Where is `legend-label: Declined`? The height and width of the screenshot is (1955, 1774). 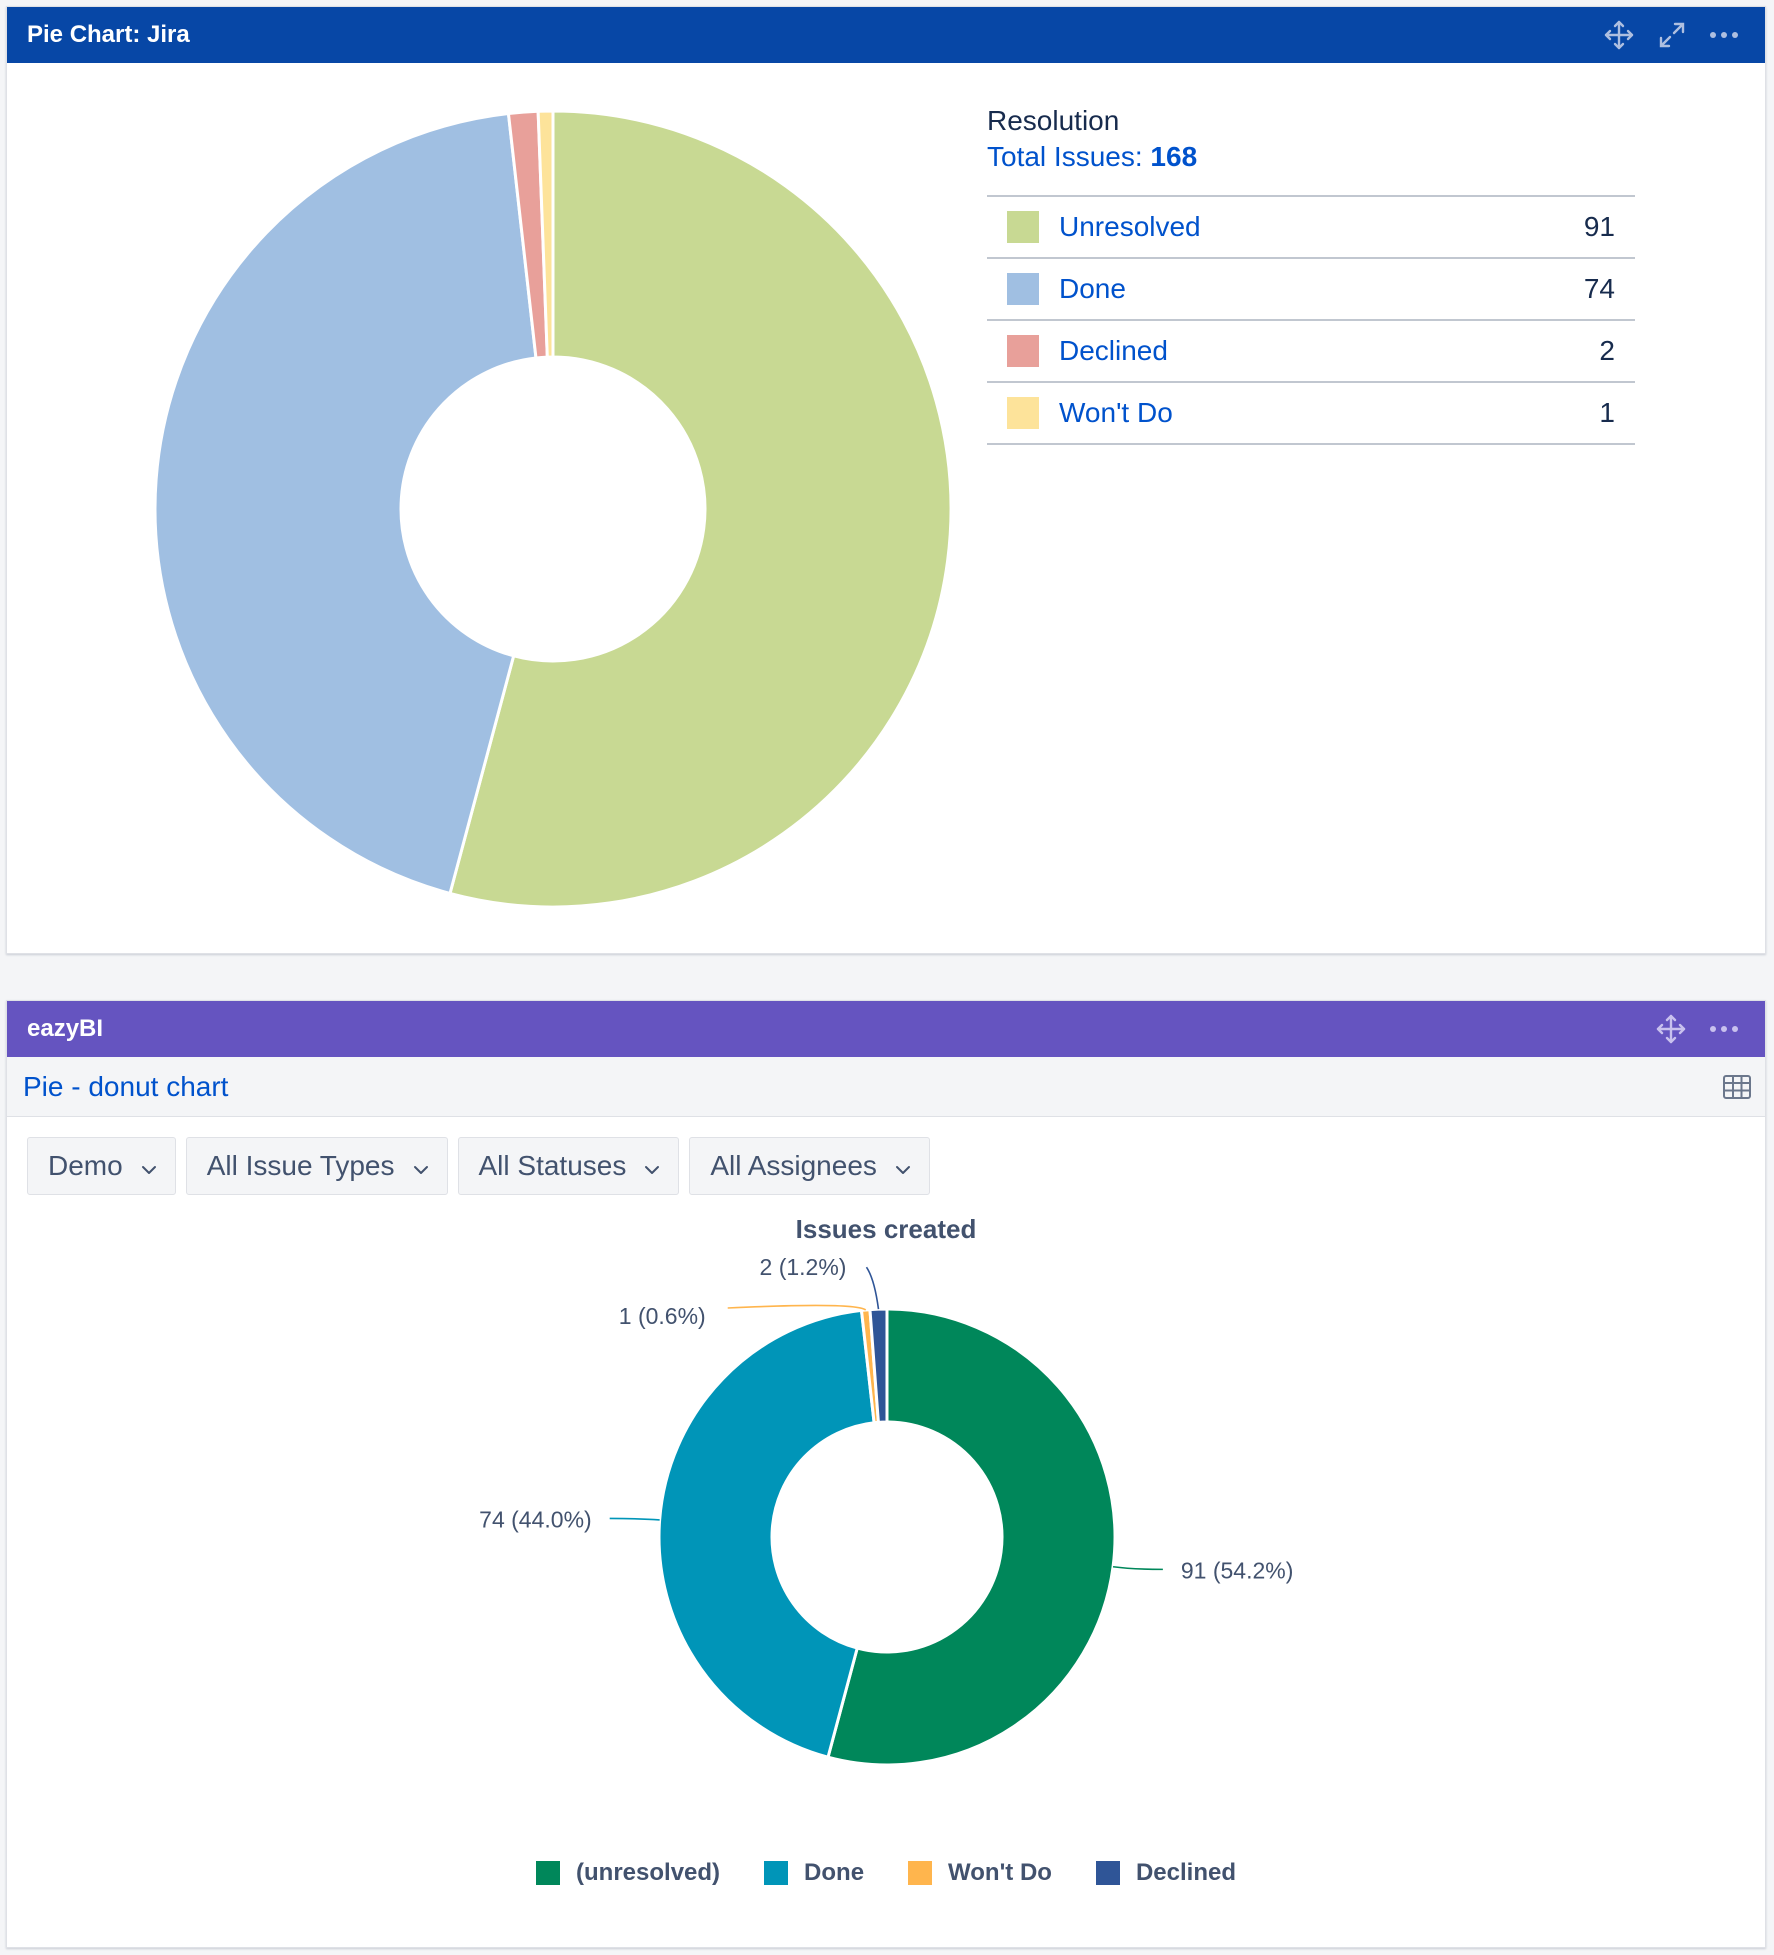 legend-label: Declined is located at coordinates (1185, 1872).